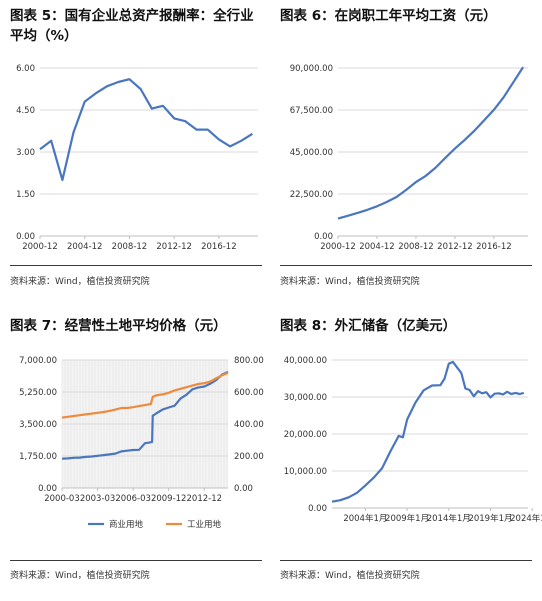 This screenshot has height=601, width=542. What do you see at coordinates (98, 499) in the screenshot?
I see `chart-7-x-tick-label: 2003-03` at bounding box center [98, 499].